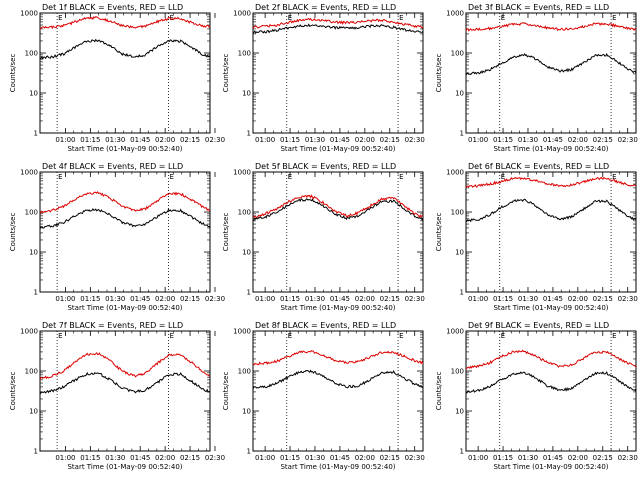 This screenshot has height=480, width=640. Describe the element at coordinates (112, 166) in the screenshot. I see `panel-title: Det 4f BLACK = Events, RED = LLD` at that location.